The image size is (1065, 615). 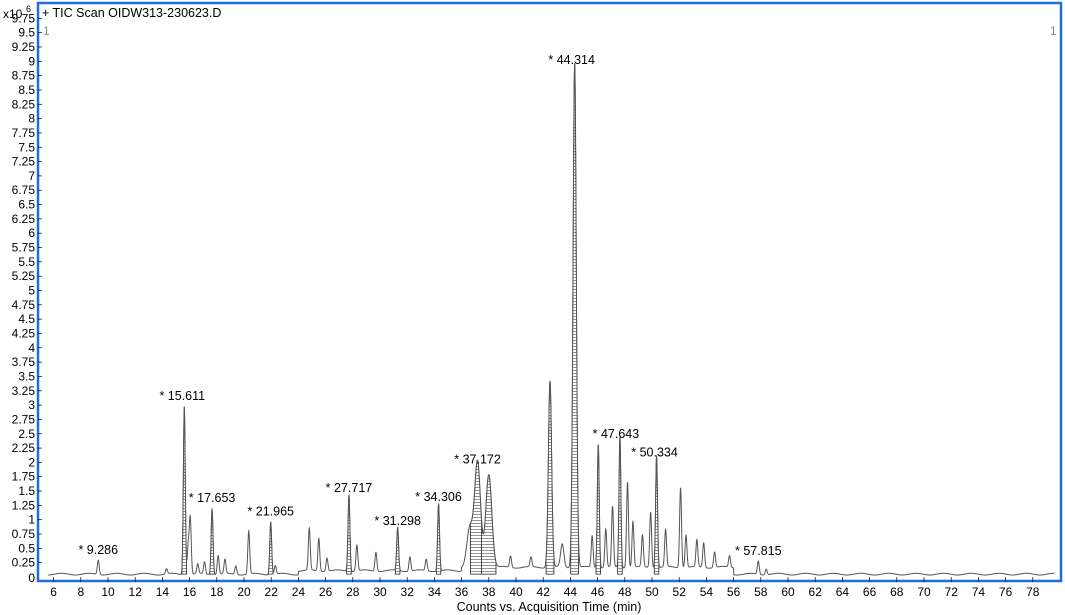 I want to click on peak-label: * 34.306, so click(x=438, y=497).